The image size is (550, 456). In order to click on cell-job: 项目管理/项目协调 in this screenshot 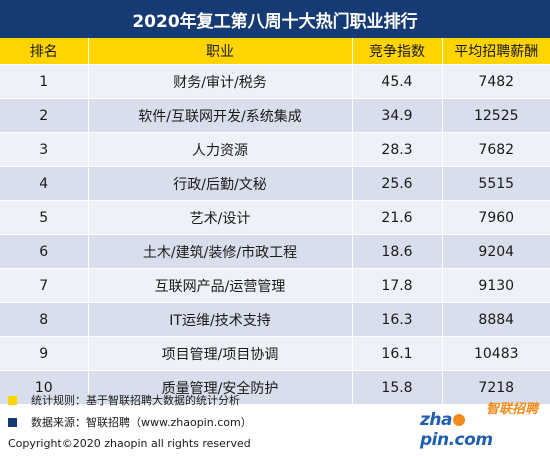, I will do `click(220, 353)`.